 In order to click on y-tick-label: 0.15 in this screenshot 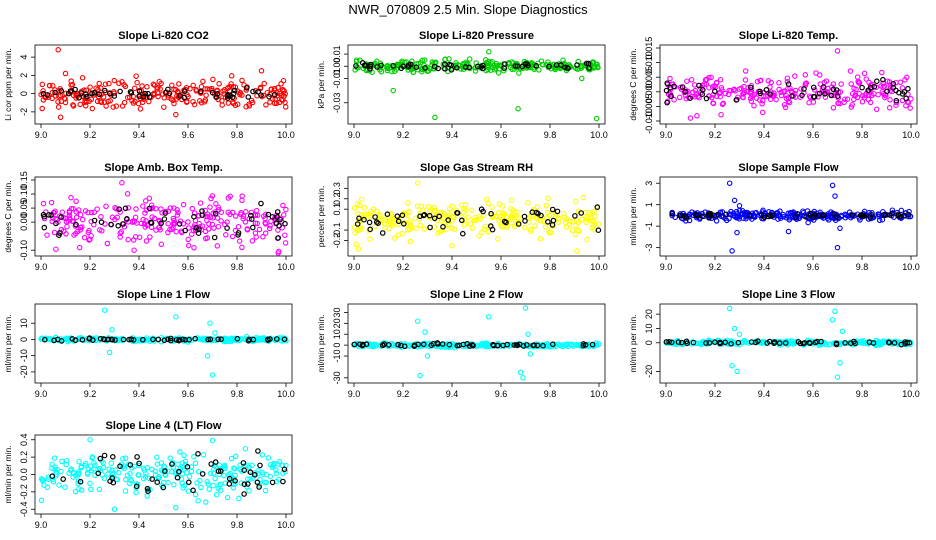, I will do `click(24, 180)`.